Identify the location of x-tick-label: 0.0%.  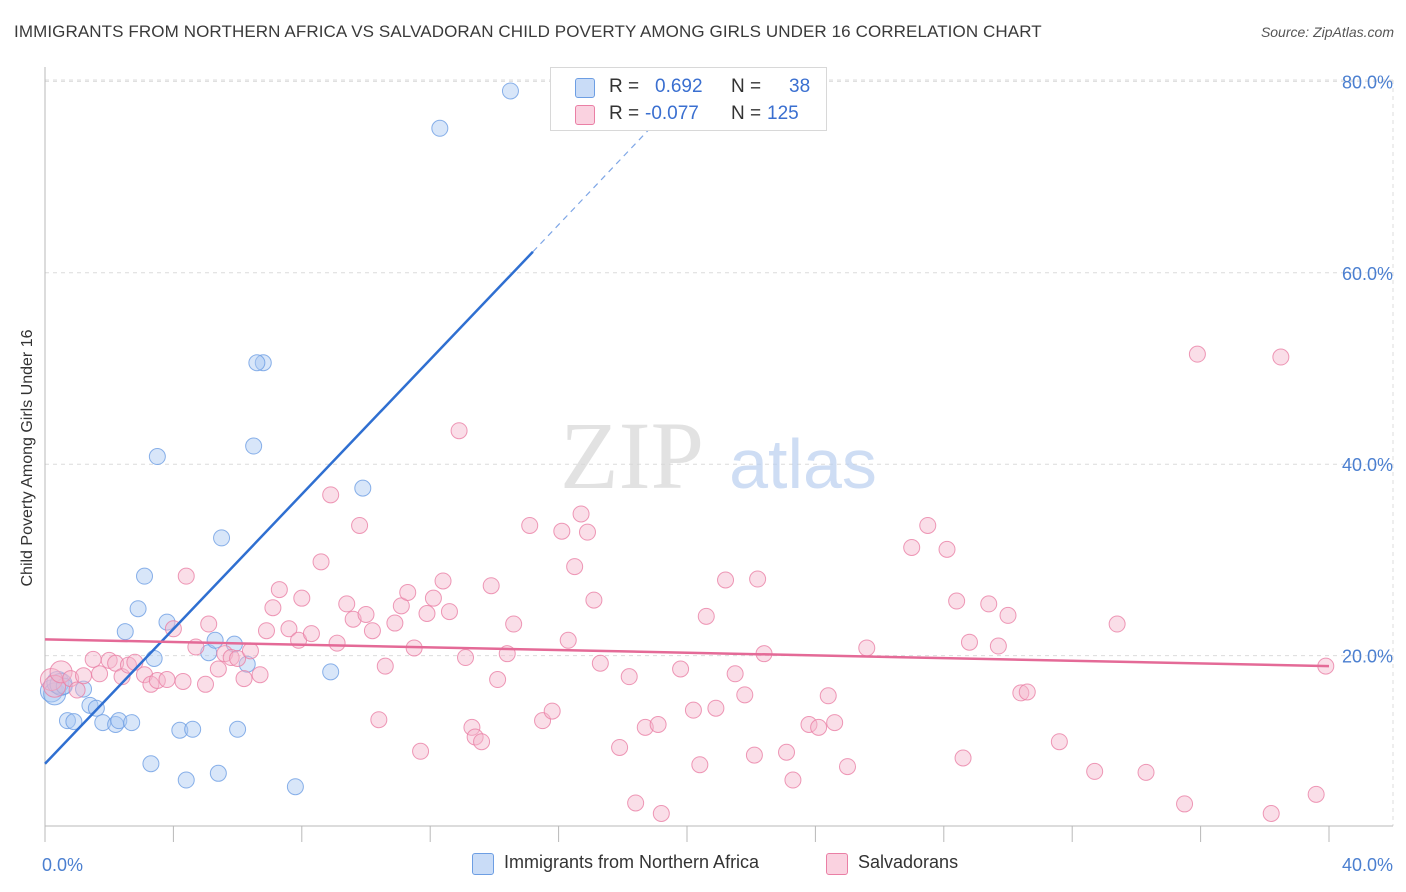
(62, 865).